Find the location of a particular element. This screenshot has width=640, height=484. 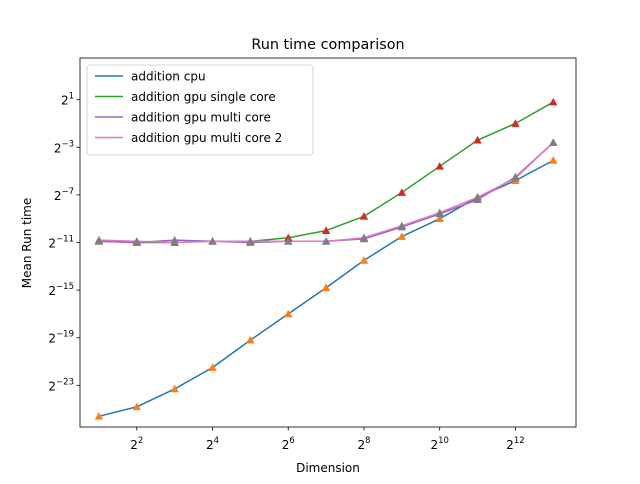

x-tick-label: 22 is located at coordinates (136, 444).